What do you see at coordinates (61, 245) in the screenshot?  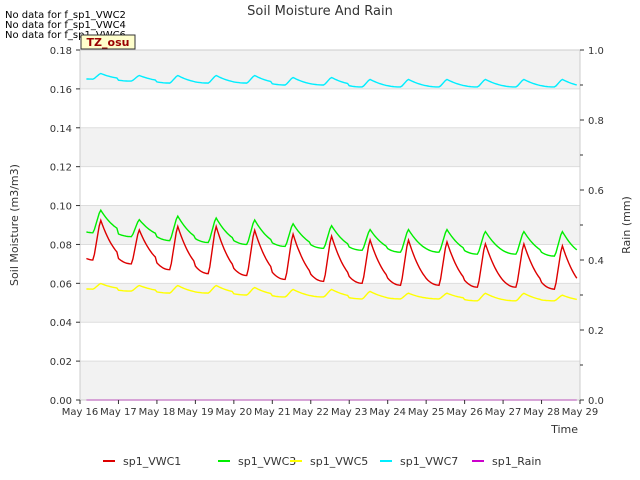 I see `y-tick-label: 0.08` at bounding box center [61, 245].